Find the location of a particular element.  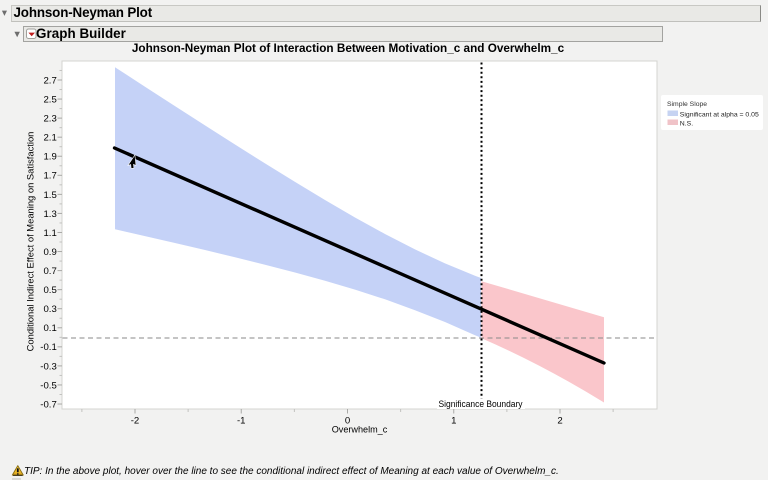

svg-text: -0.7 is located at coordinates (48, 404).